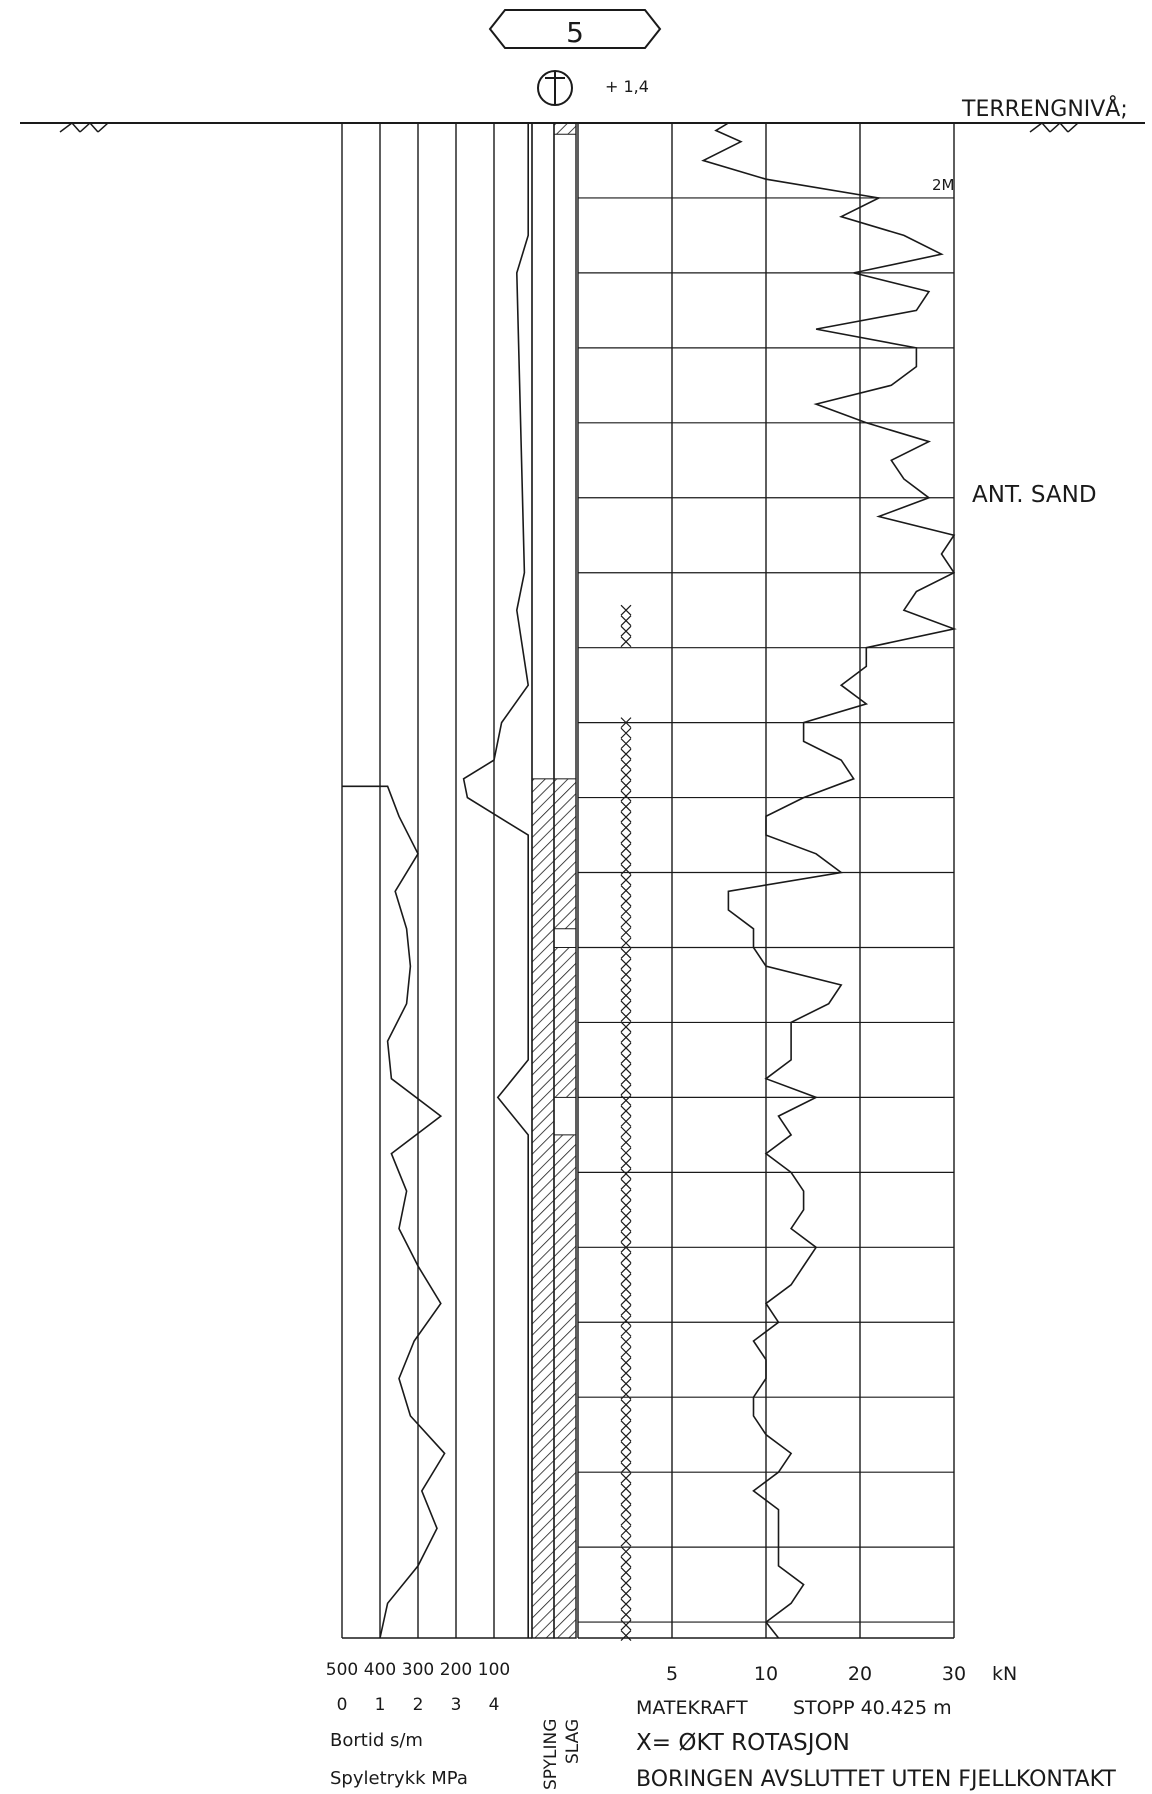 This screenshot has height=1794, width=1152. I want to click on spyletrykk-tick: 4, so click(494, 1705).